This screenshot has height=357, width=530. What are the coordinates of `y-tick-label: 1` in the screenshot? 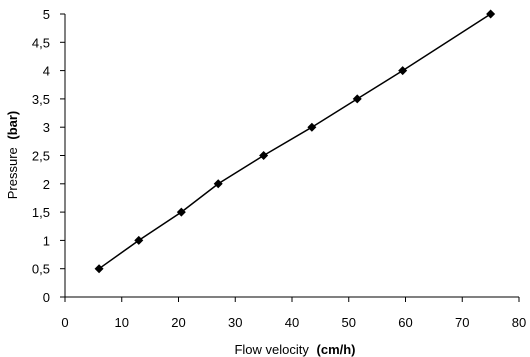 It's located at (46, 240).